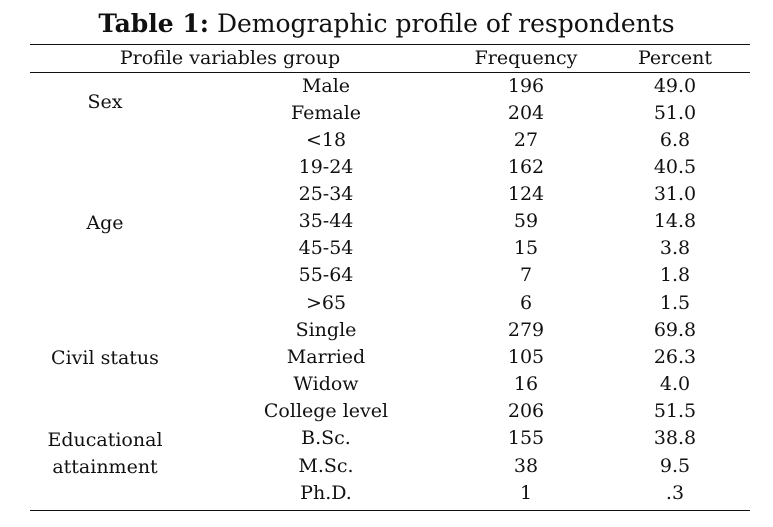 This screenshot has width=773, height=527. Describe the element at coordinates (105, 467) in the screenshot. I see `group-label-line: attainment` at that location.